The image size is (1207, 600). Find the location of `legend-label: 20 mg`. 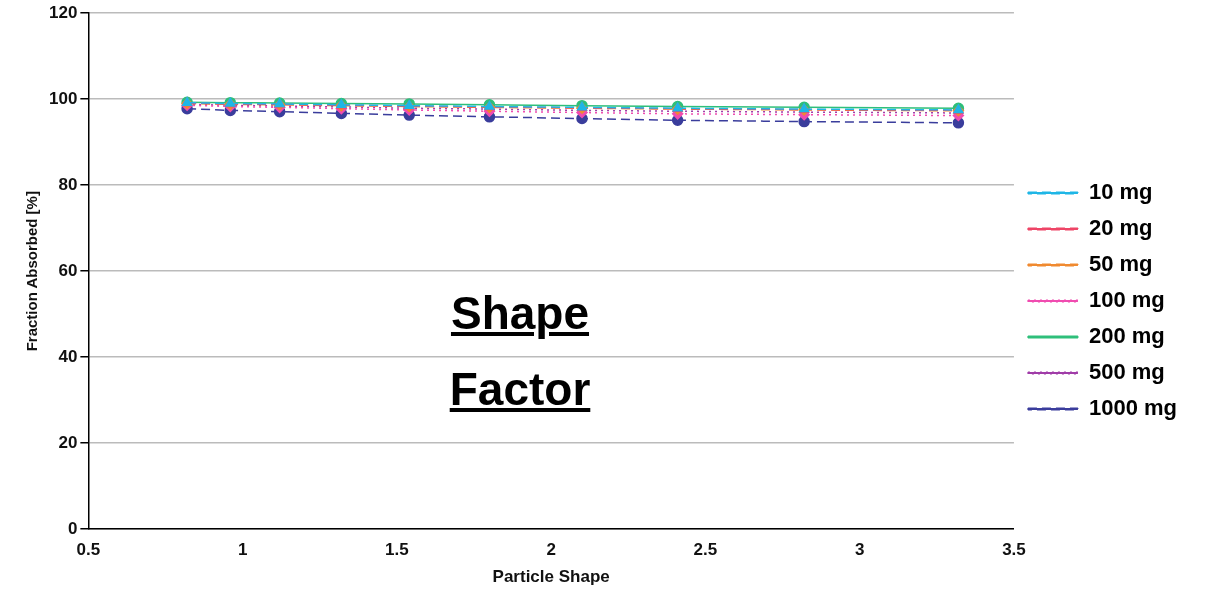

legend-label: 20 mg is located at coordinates (1120, 228).